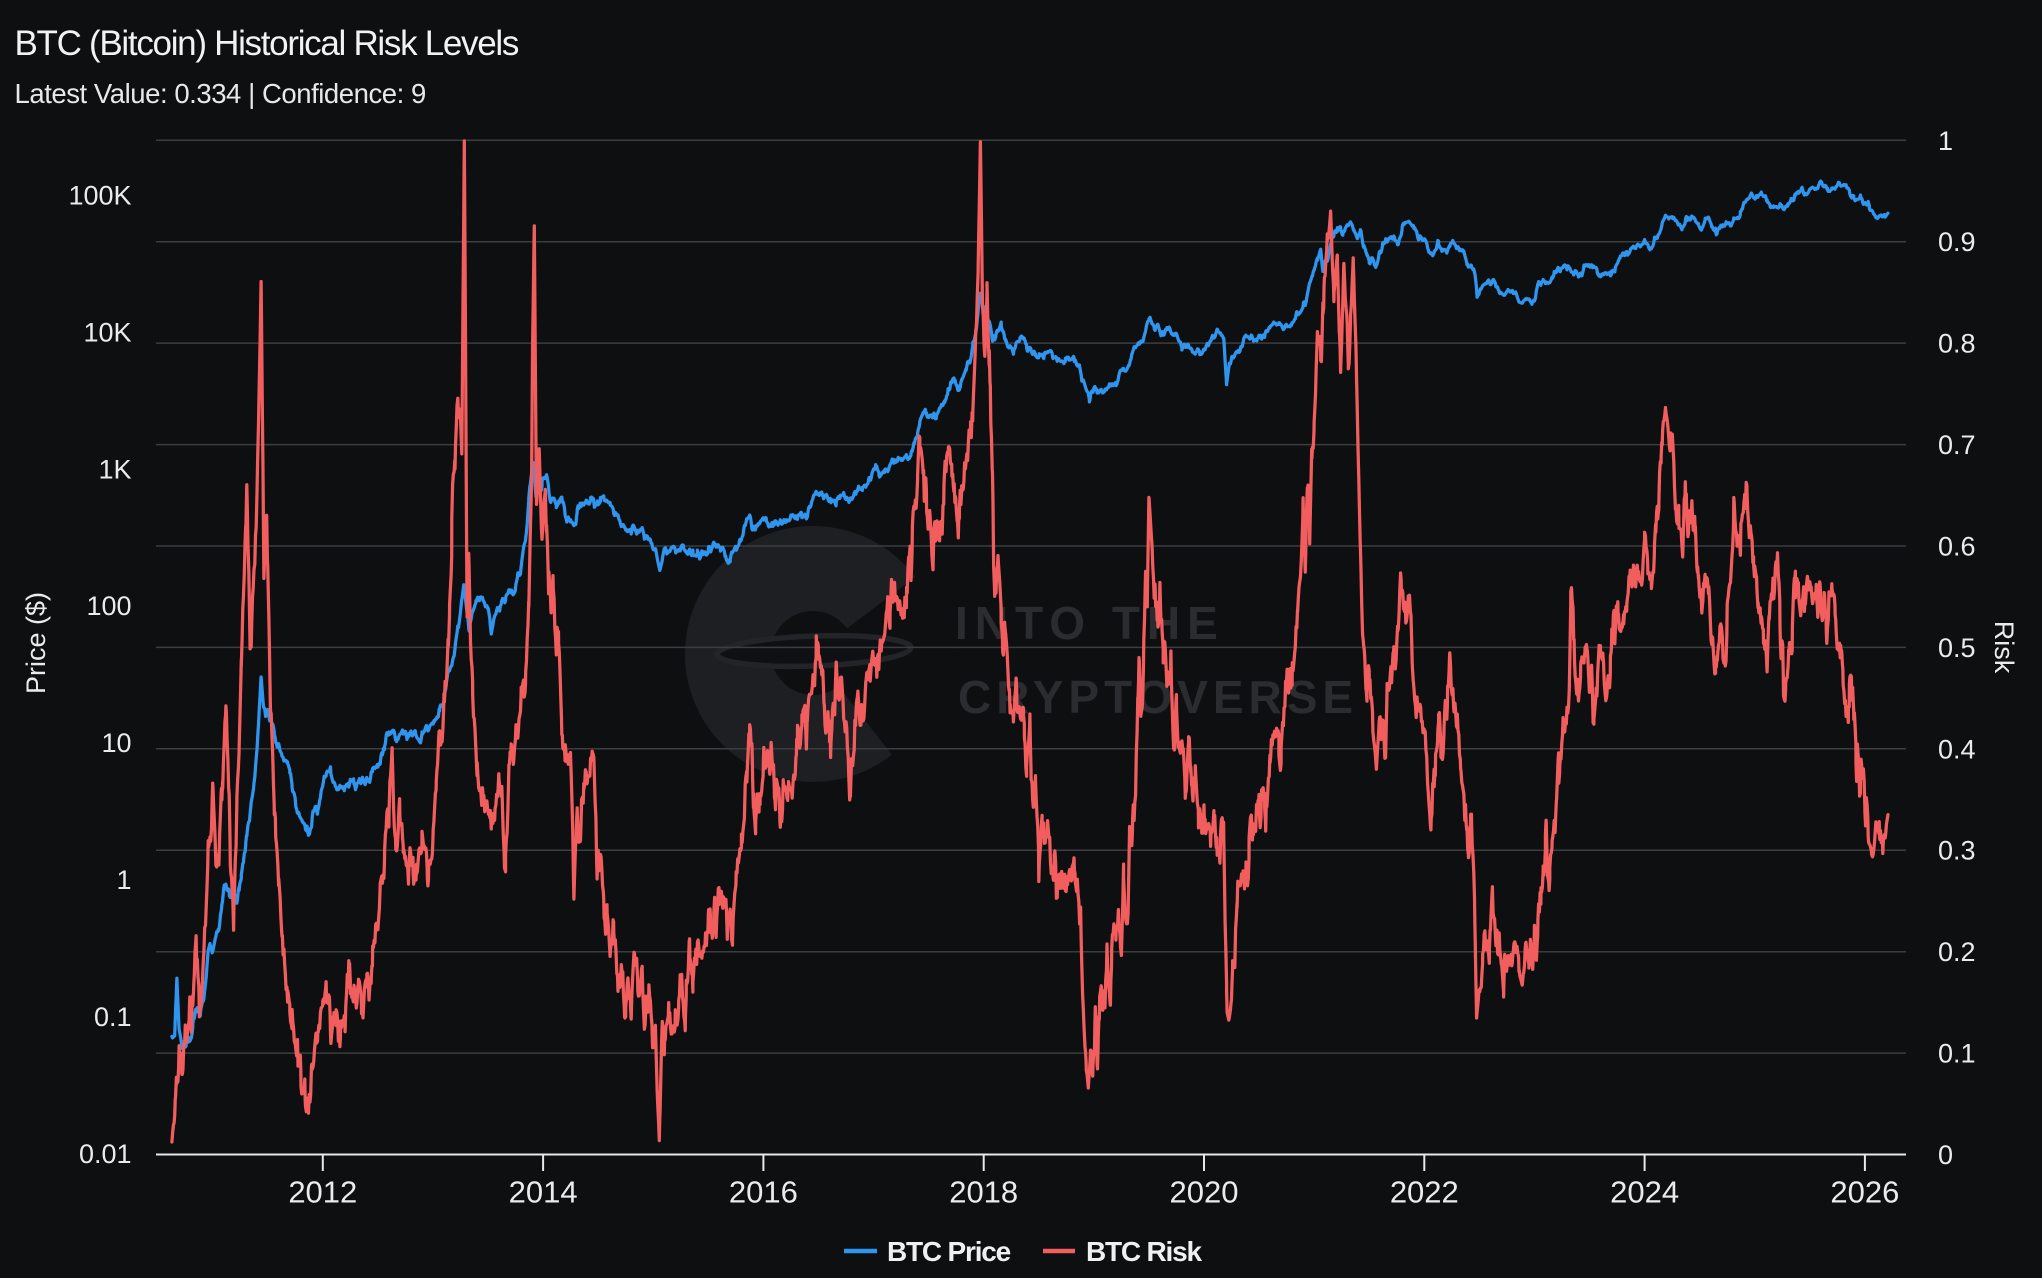 The width and height of the screenshot is (2042, 1278). Describe the element at coordinates (543, 1192) in the screenshot. I see `svg-text: 2014` at that location.